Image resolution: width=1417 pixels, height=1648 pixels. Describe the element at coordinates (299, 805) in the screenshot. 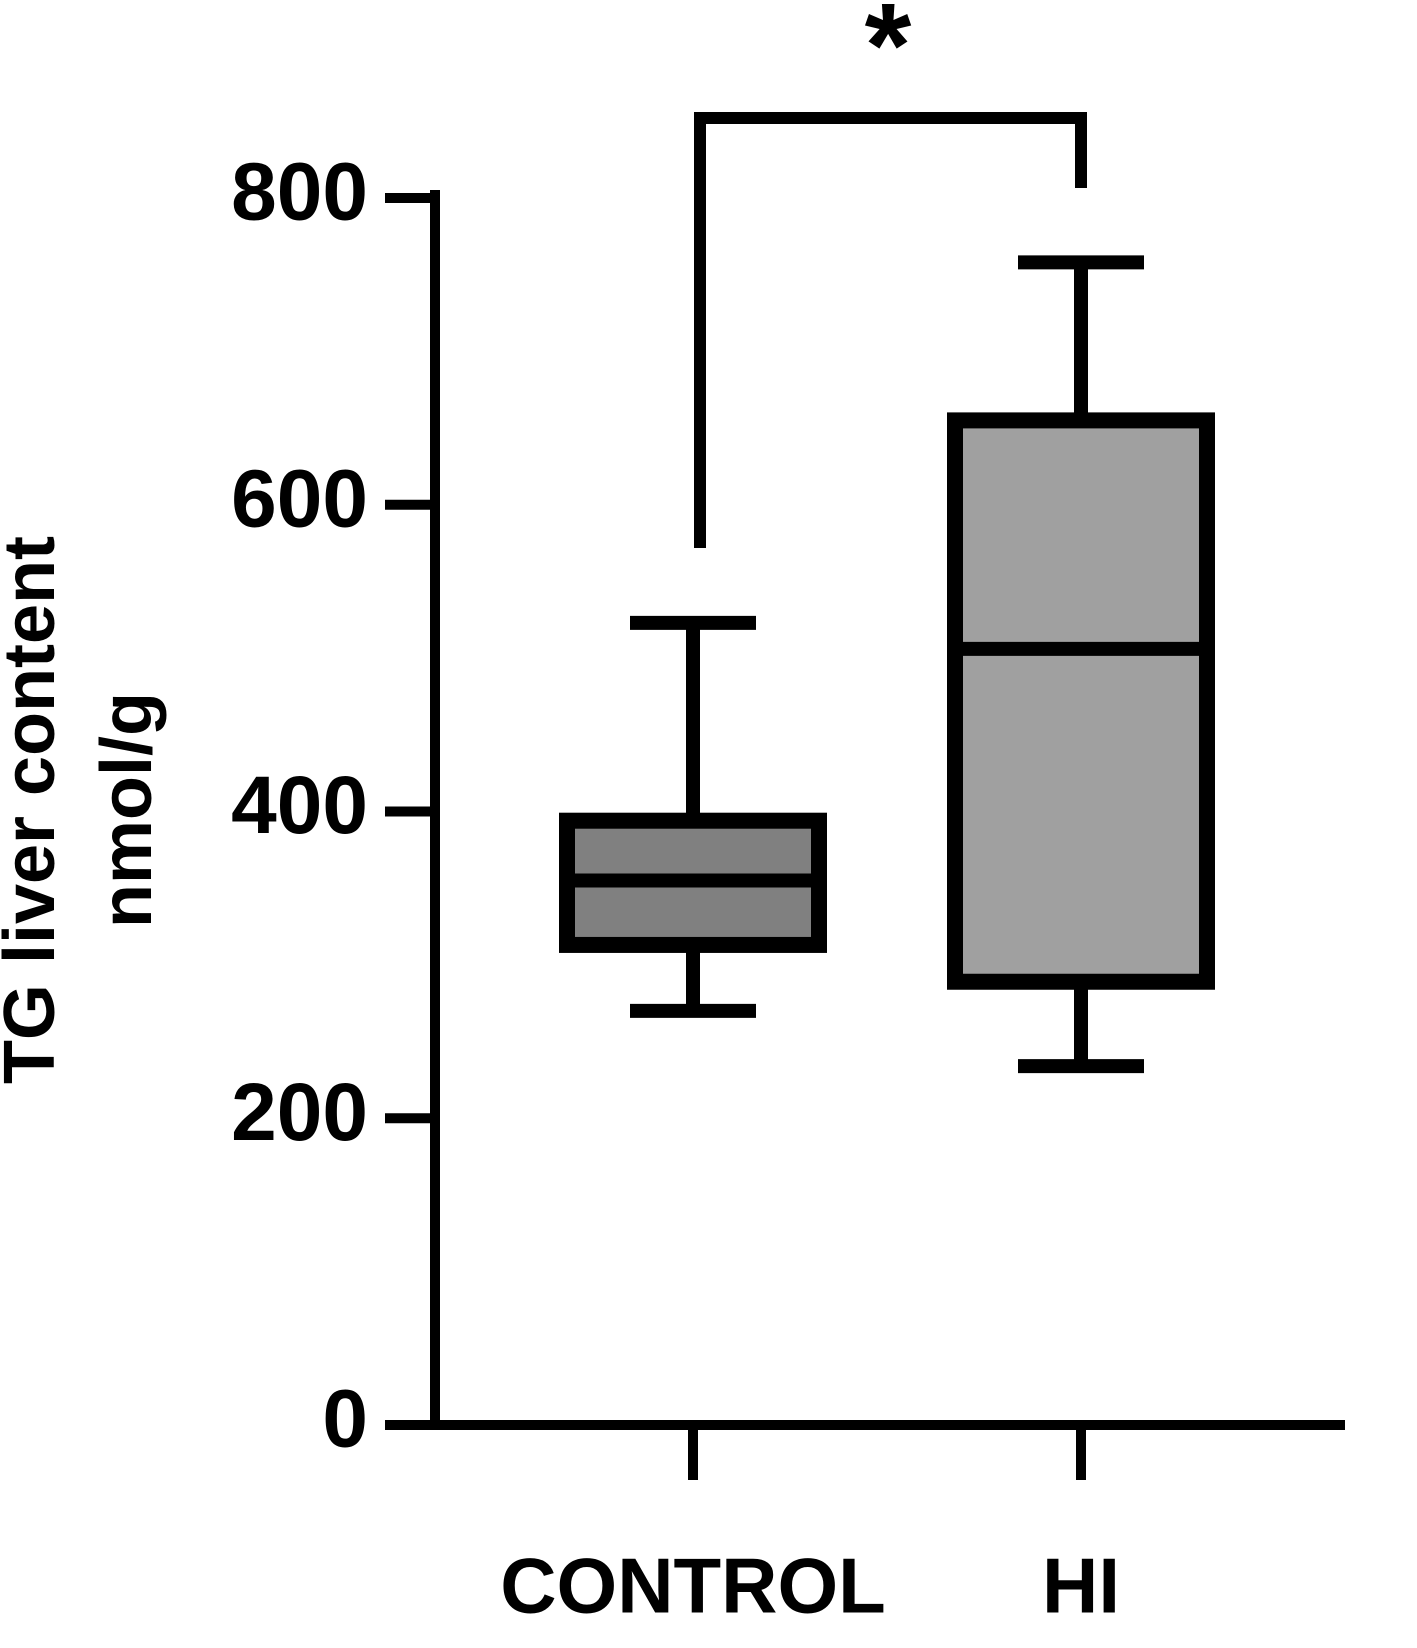

I see `y-tick-label: 400` at that location.